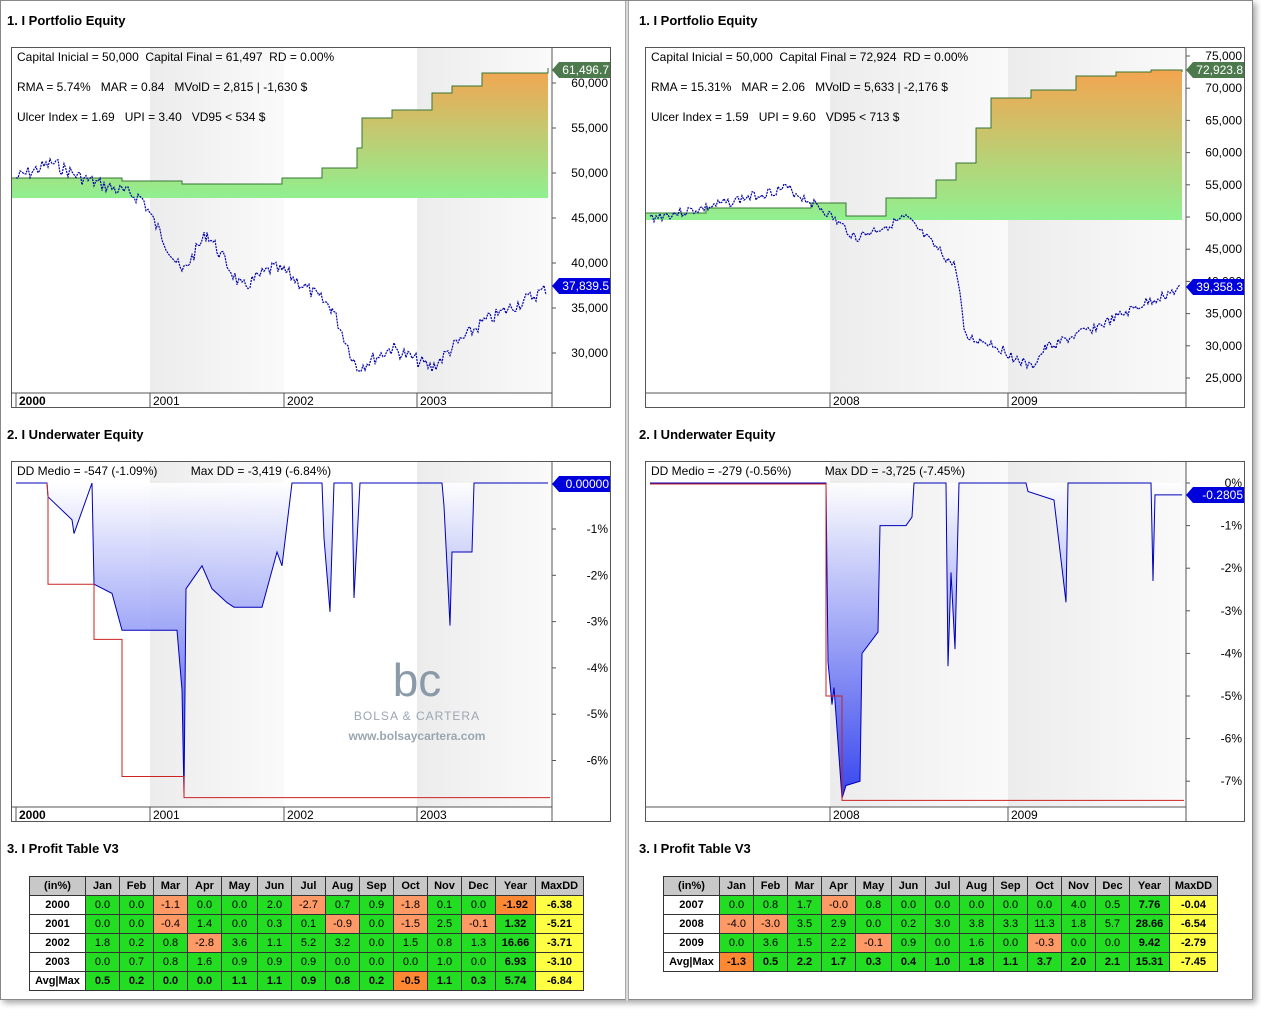 The image size is (1261, 1009). I want to click on x-tick-label: 2009, so click(1024, 815).